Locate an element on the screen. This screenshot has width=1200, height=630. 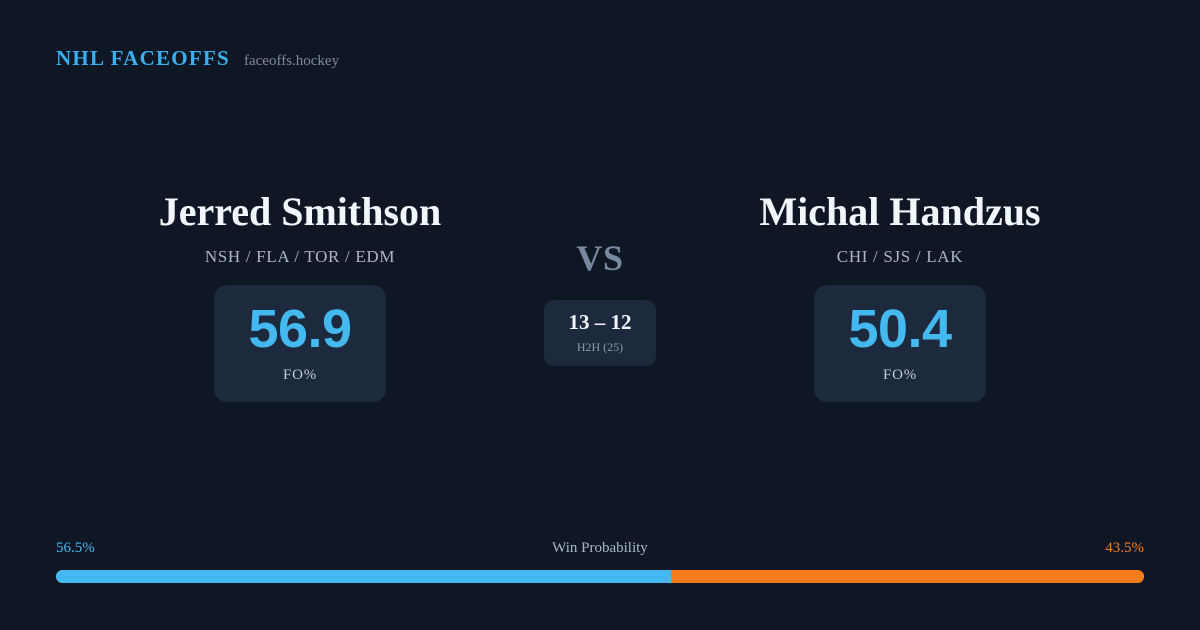
right-player-faceoff-pct: 50.4 is located at coordinates (900, 329).